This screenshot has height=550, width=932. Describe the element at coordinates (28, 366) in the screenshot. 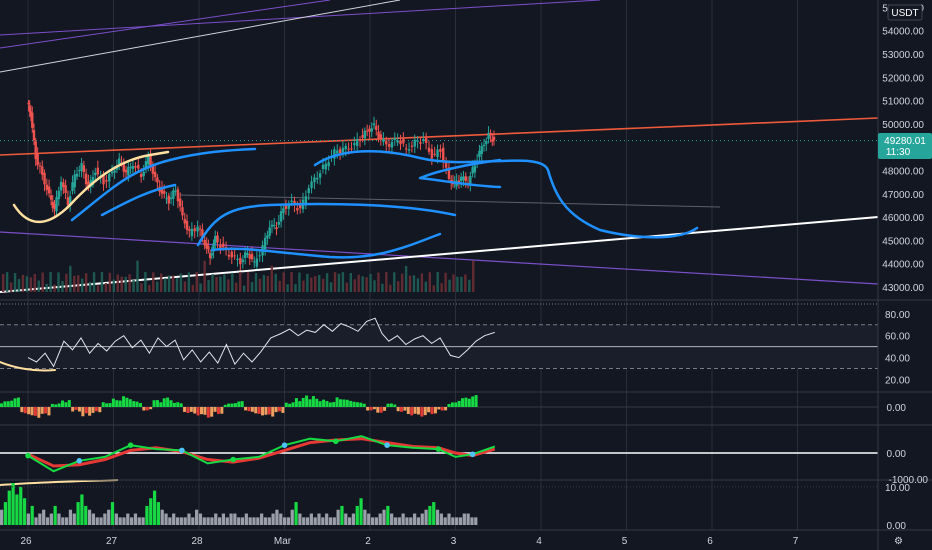

I see `rsi-yellow-annotation` at that location.